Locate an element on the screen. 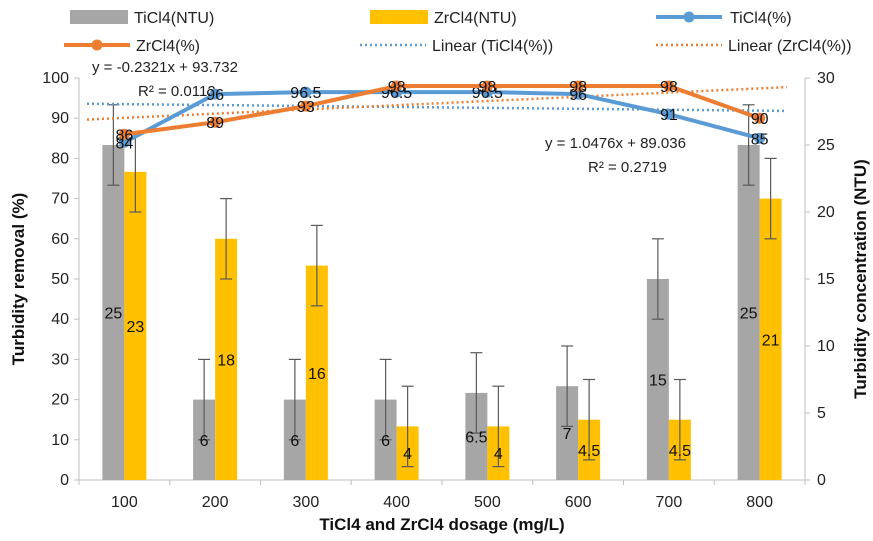  y2-tick-label: 5 is located at coordinates (821, 413).